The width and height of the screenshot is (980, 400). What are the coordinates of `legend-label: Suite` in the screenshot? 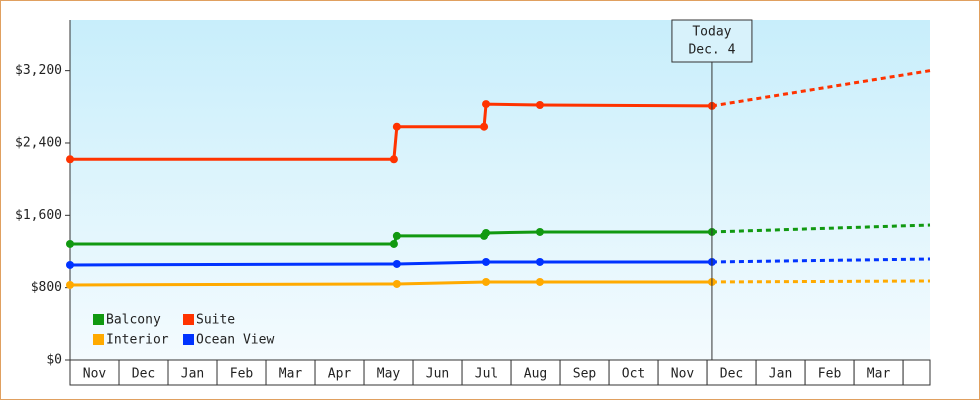 It's located at (215, 320).